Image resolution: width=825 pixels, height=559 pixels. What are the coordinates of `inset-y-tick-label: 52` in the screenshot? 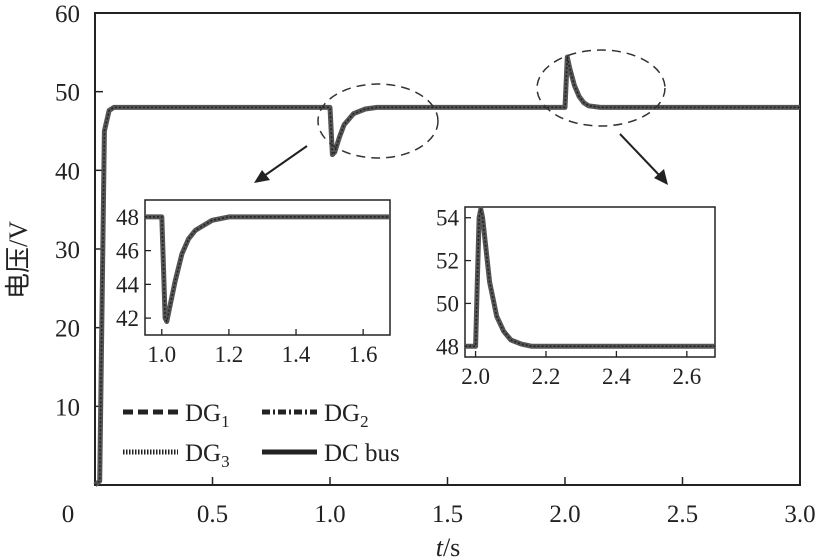 It's located at (447, 261).